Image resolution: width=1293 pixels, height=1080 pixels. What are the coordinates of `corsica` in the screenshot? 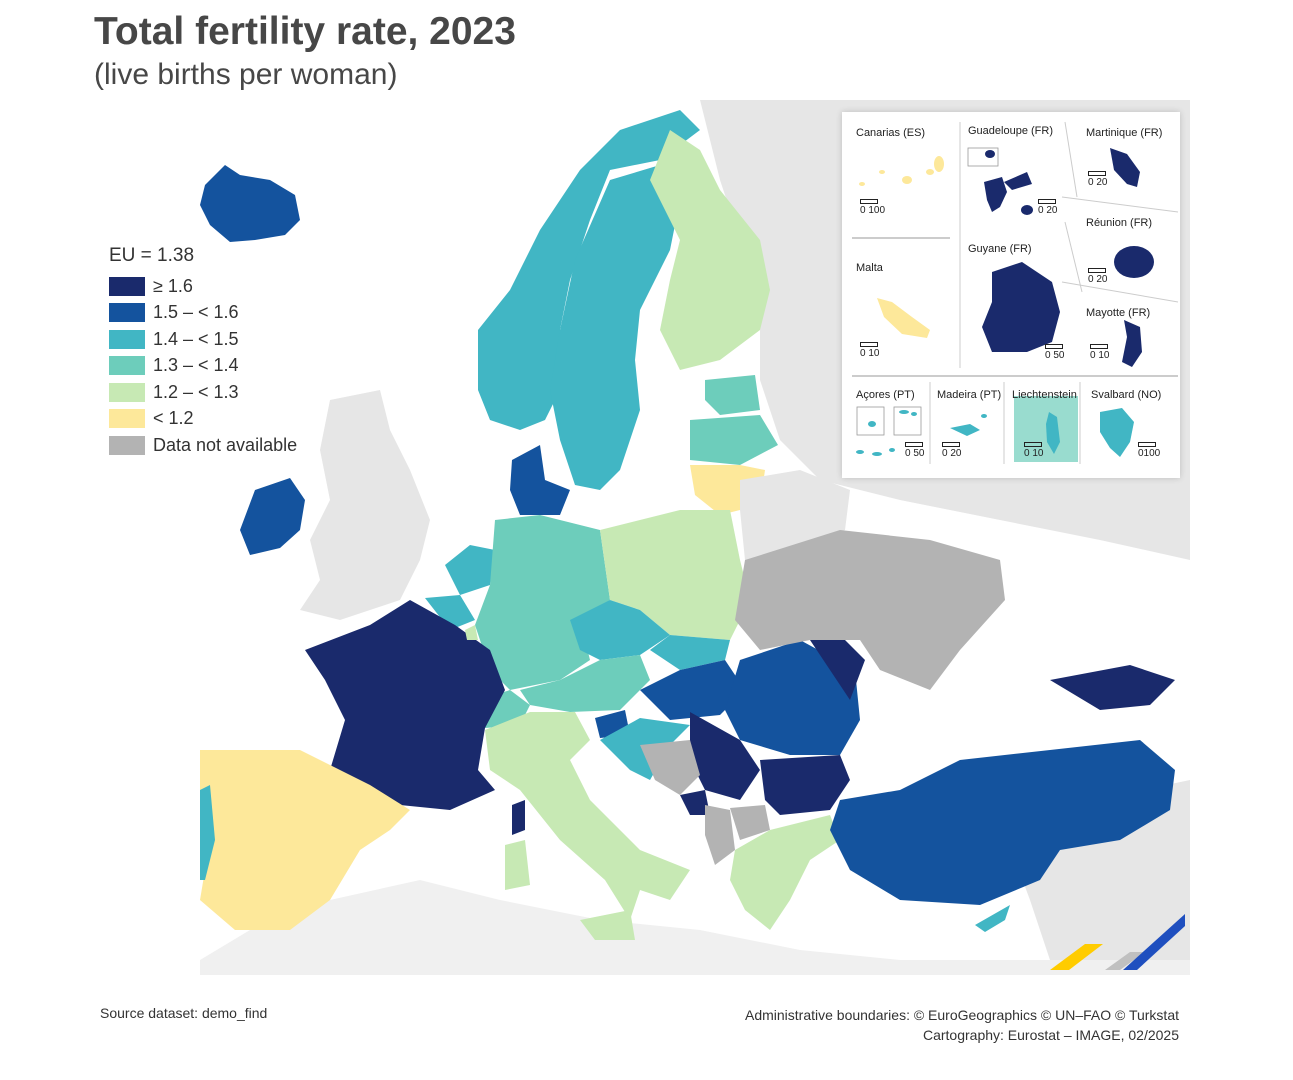 It's located at (518, 817).